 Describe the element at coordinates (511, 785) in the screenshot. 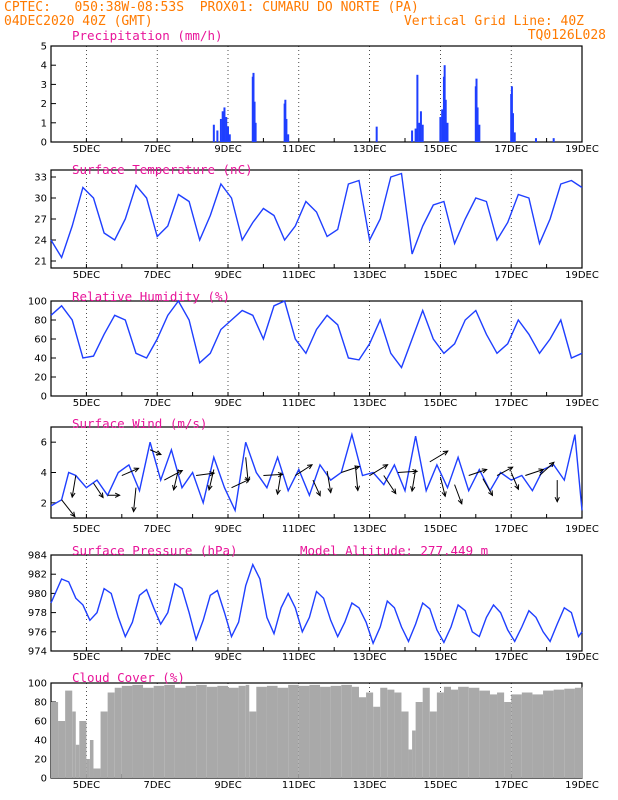

I see `x-tick-label: 17DEC` at that location.